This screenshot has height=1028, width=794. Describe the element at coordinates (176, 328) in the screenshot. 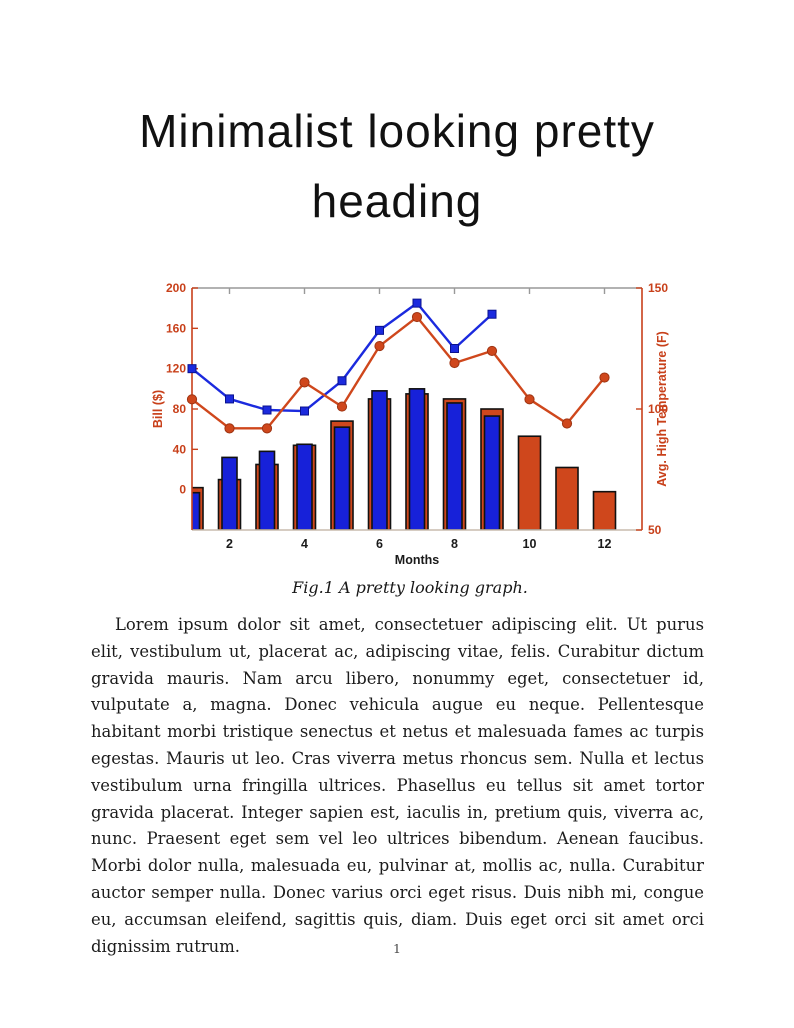

I see `left-axis-tick-label: 160` at that location.